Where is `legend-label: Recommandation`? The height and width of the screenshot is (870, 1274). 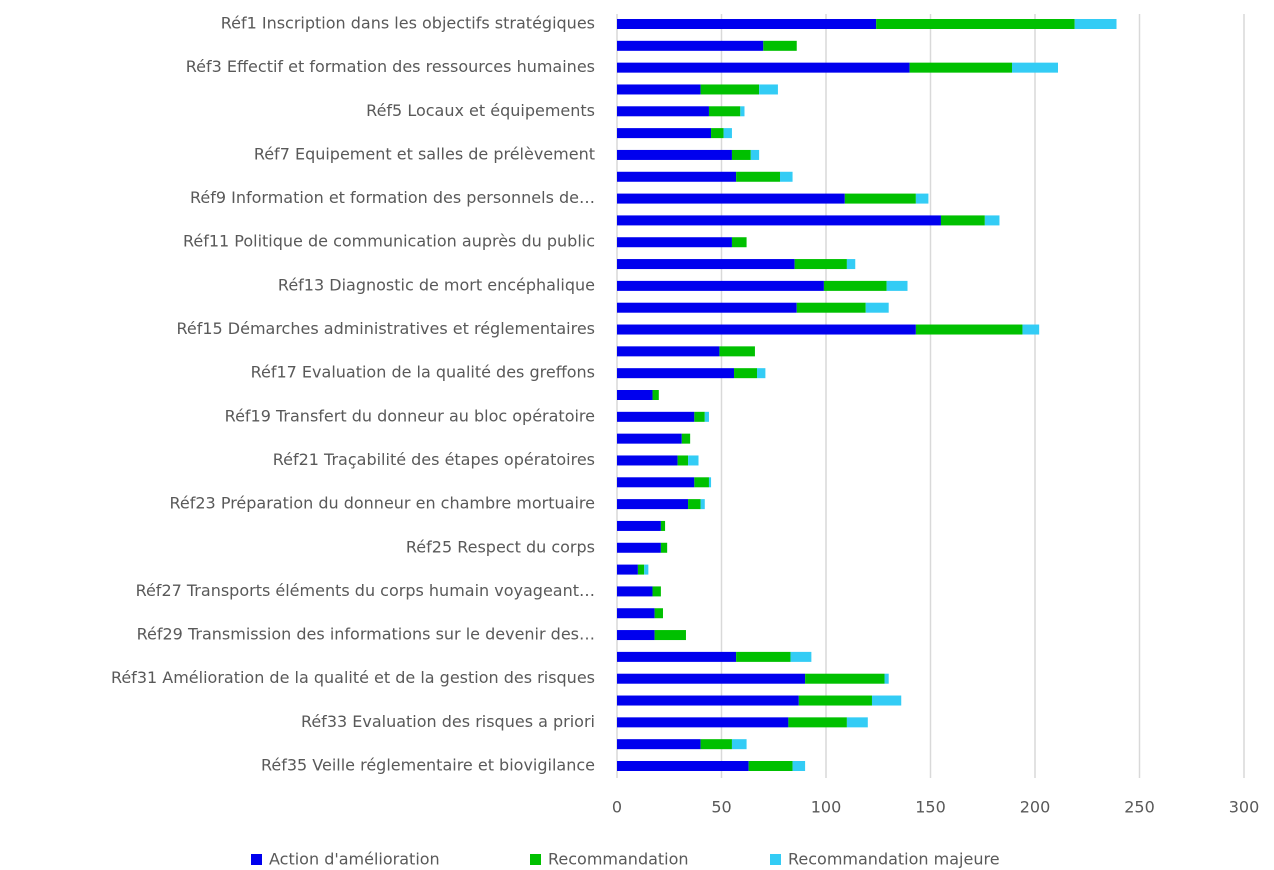
legend-label: Recommandation is located at coordinates (618, 859).